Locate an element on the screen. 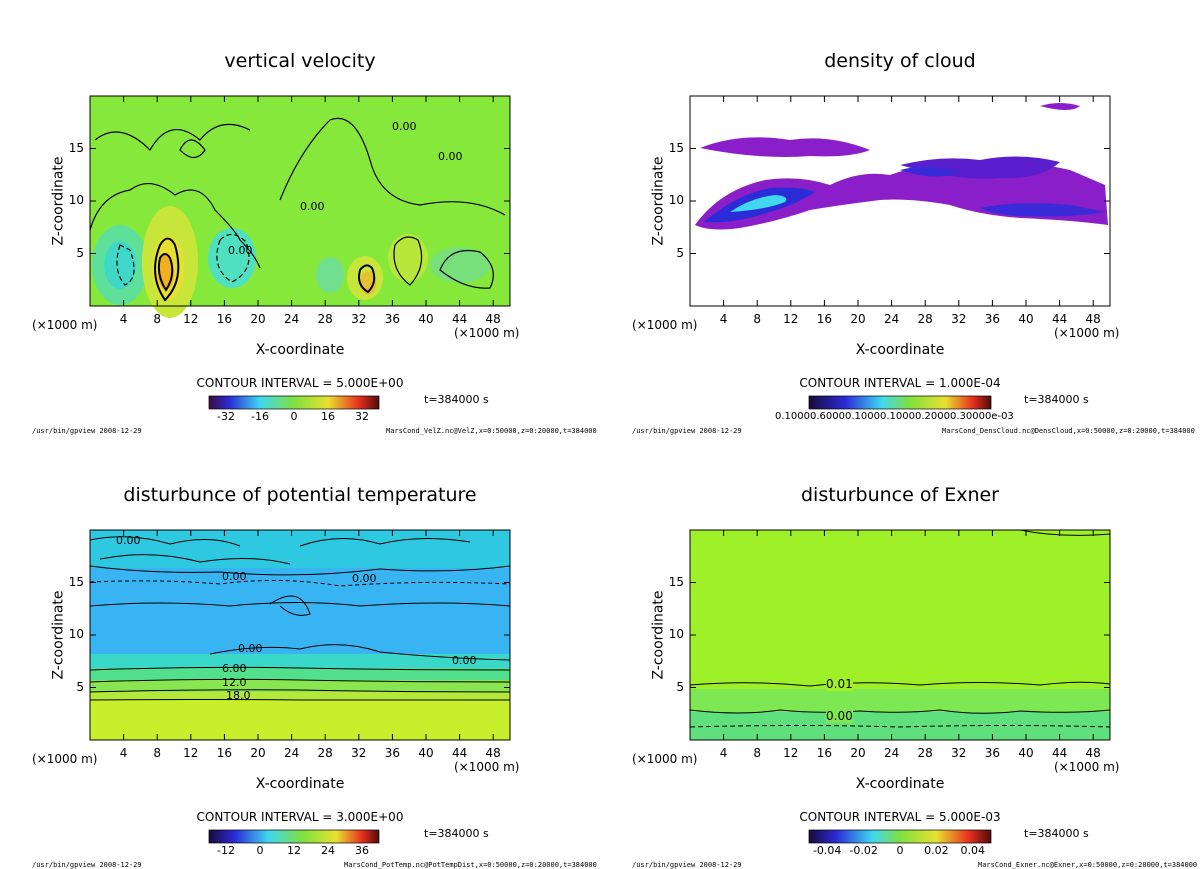  downdraft-core is located at coordinates (120, 265).